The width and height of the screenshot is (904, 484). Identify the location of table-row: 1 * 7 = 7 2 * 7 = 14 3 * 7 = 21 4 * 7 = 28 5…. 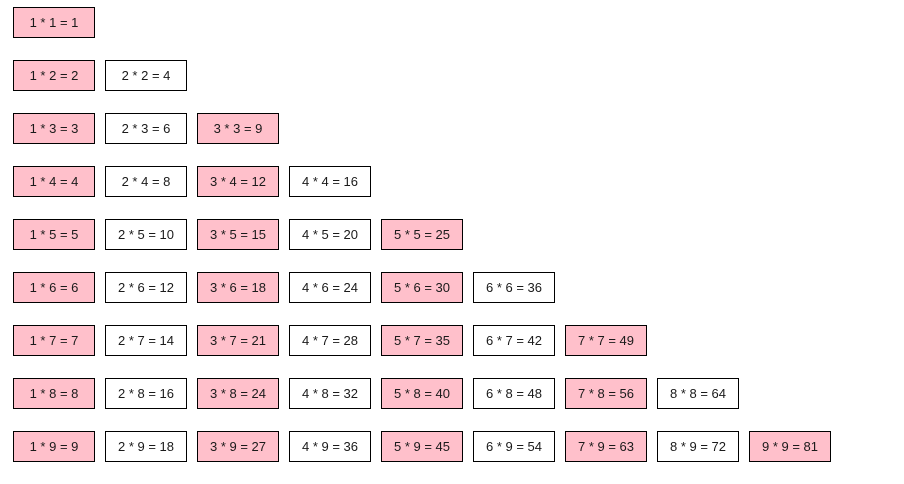
(427, 340).